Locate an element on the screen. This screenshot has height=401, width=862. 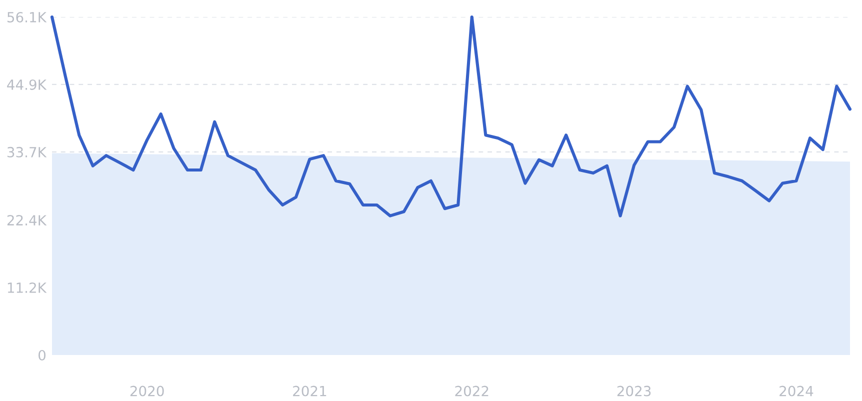
x-tick-label: 2020 is located at coordinates (147, 391).